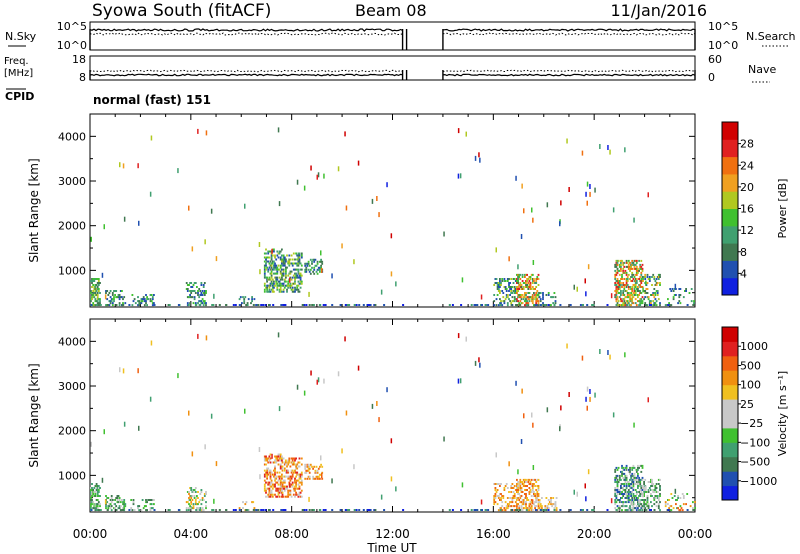 The height and width of the screenshot is (554, 800). Describe the element at coordinates (391, 10) in the screenshot. I see `beam-label: Beam 08` at that location.